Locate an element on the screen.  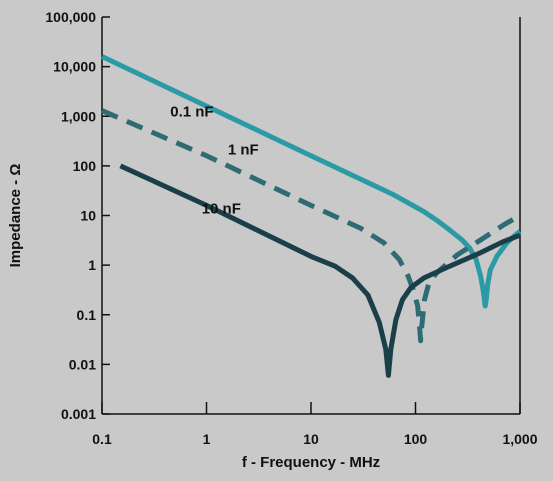
y-tick-label: 10,000 is located at coordinates (74, 67).